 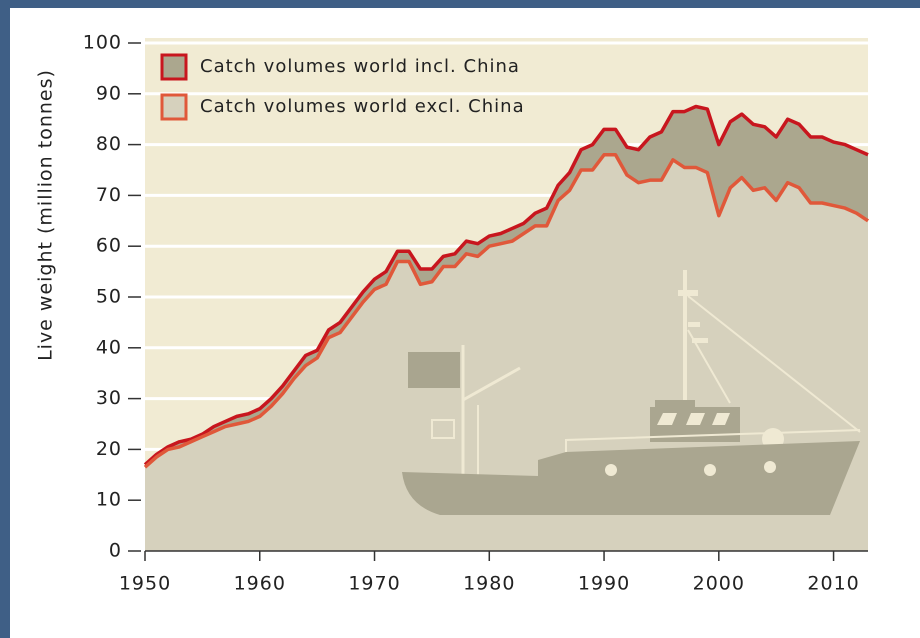 I want to click on y-axis-label: Live weight (million tonnes), so click(x=46, y=215).